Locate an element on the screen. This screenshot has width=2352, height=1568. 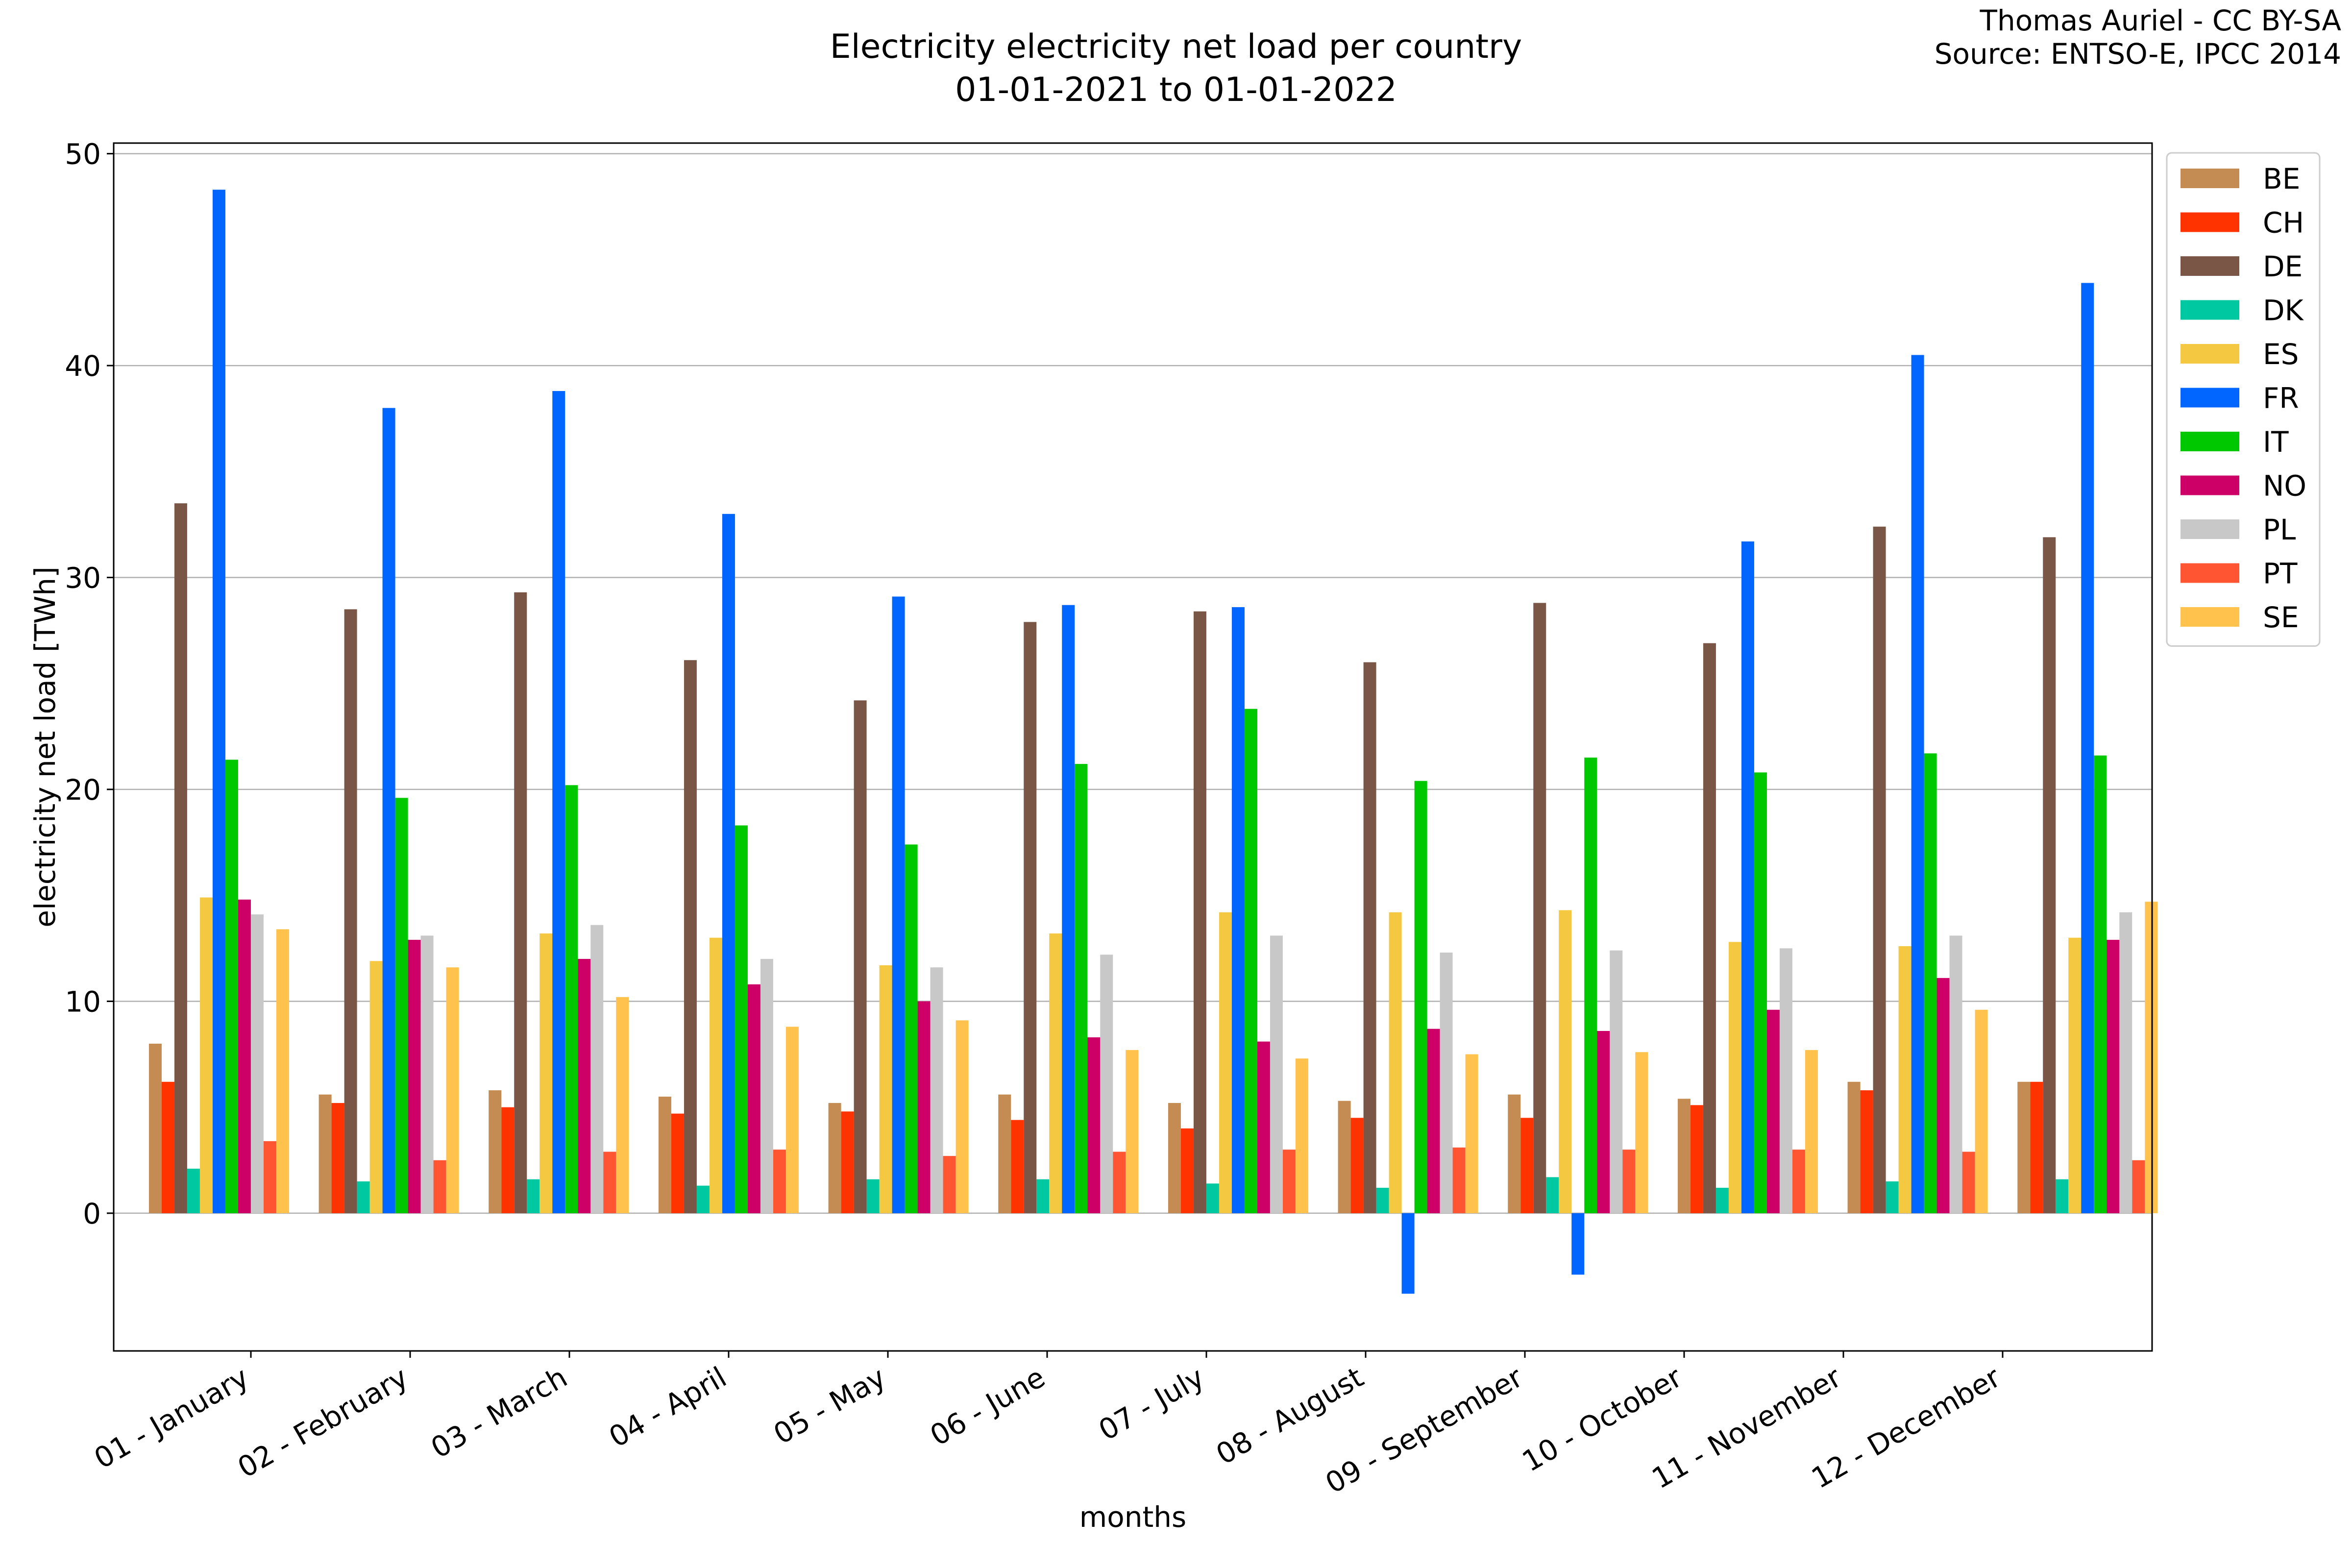
legend-swatch-pl is located at coordinates (2209, 529).